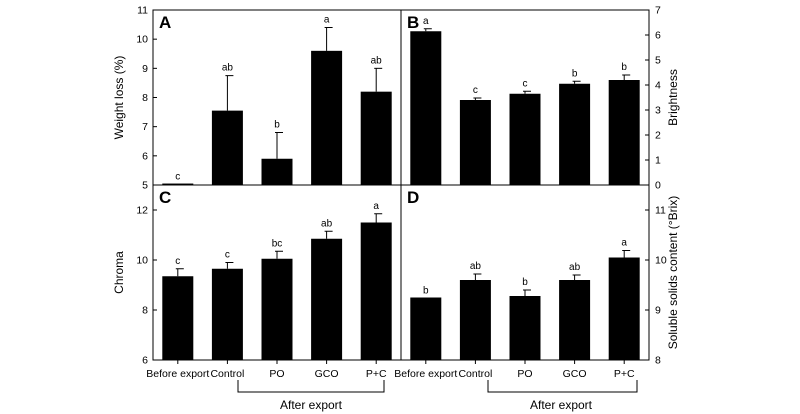 This screenshot has height=414, width=800. What do you see at coordinates (165, 22) in the screenshot?
I see `panel-letter-a: A` at bounding box center [165, 22].